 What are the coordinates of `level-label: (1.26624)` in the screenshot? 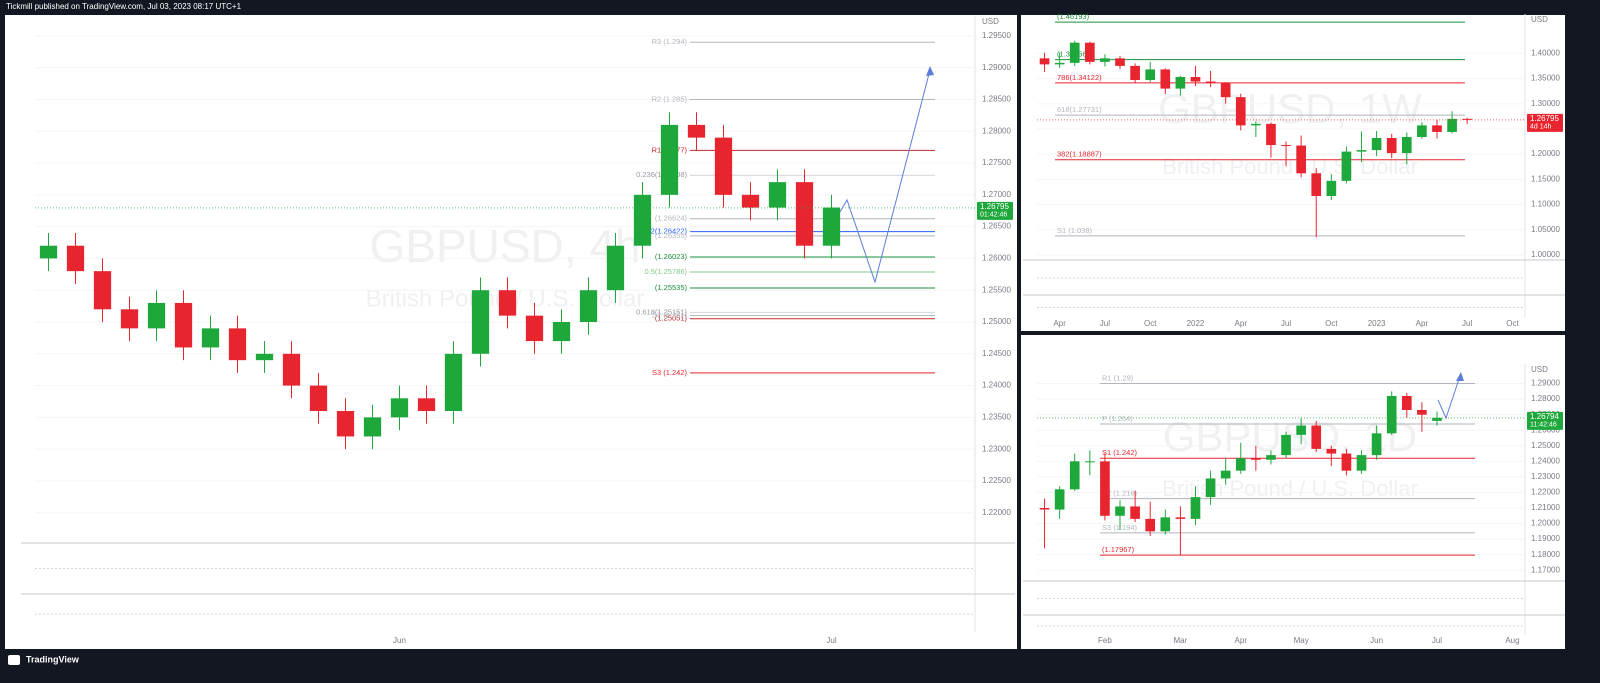 It's located at (671, 218).